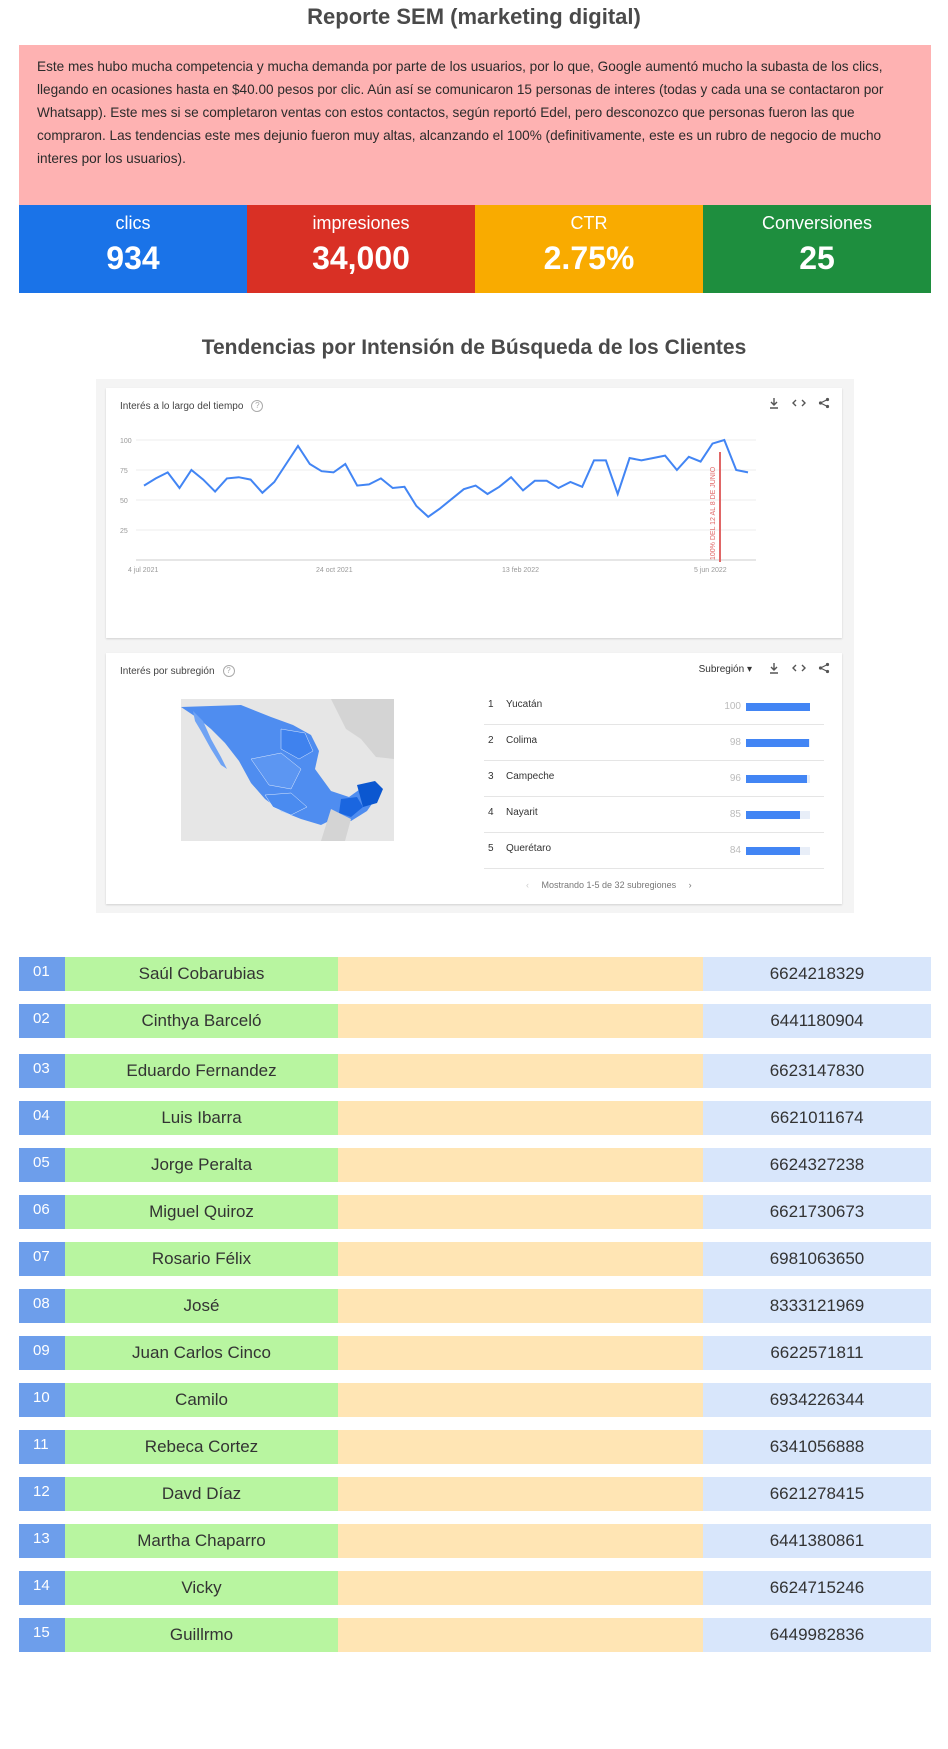  Describe the element at coordinates (654, 815) in the screenshot. I see `region-row: 4 Nayarit 85` at that location.